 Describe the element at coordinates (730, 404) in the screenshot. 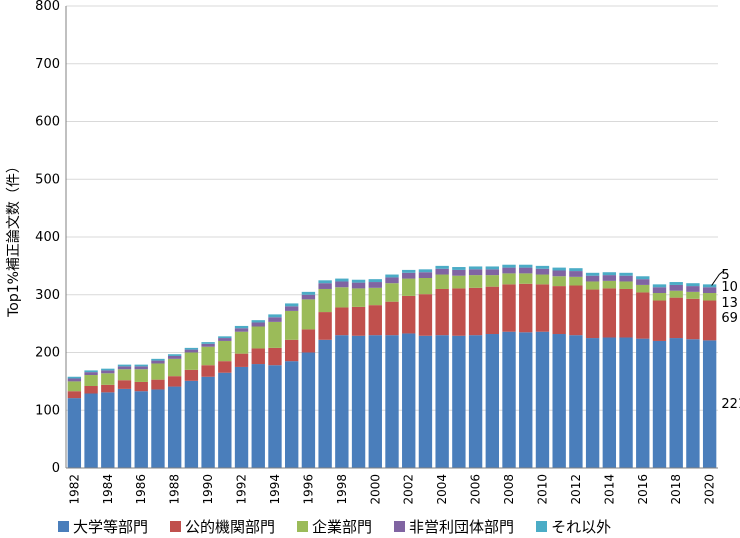

I see `end-value-label: 221` at that location.